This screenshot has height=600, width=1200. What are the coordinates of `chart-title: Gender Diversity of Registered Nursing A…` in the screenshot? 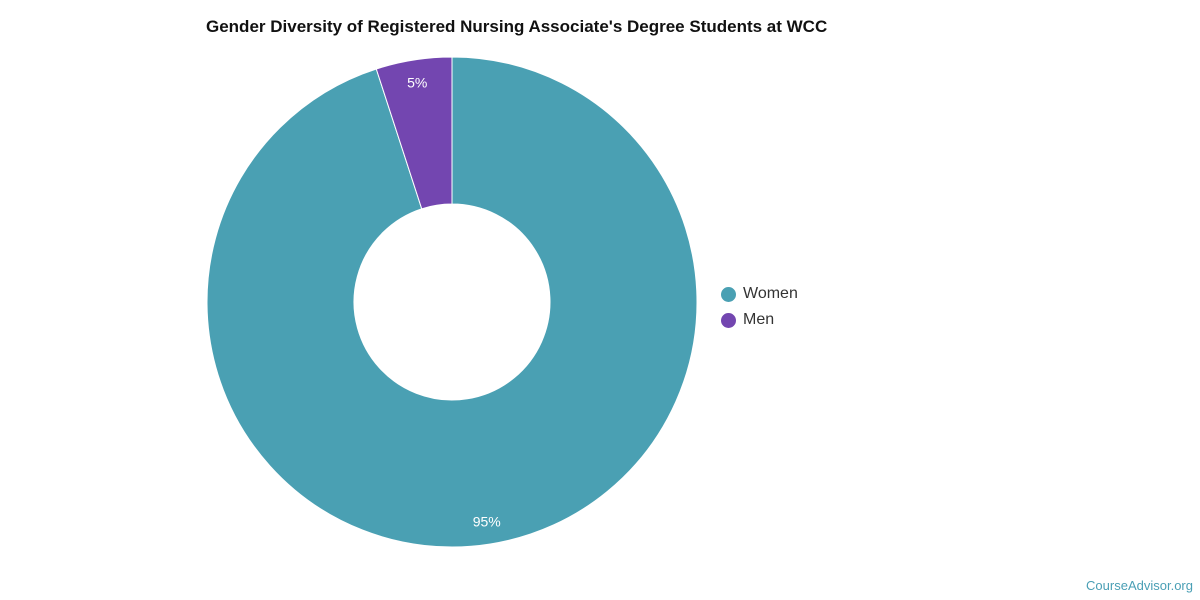 It's located at (517, 26).